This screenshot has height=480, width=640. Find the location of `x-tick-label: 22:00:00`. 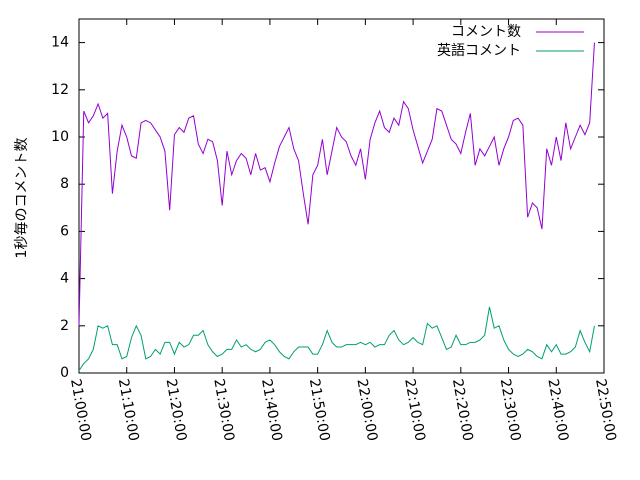

x-tick-label: 22:00:00 is located at coordinates (366, 410).